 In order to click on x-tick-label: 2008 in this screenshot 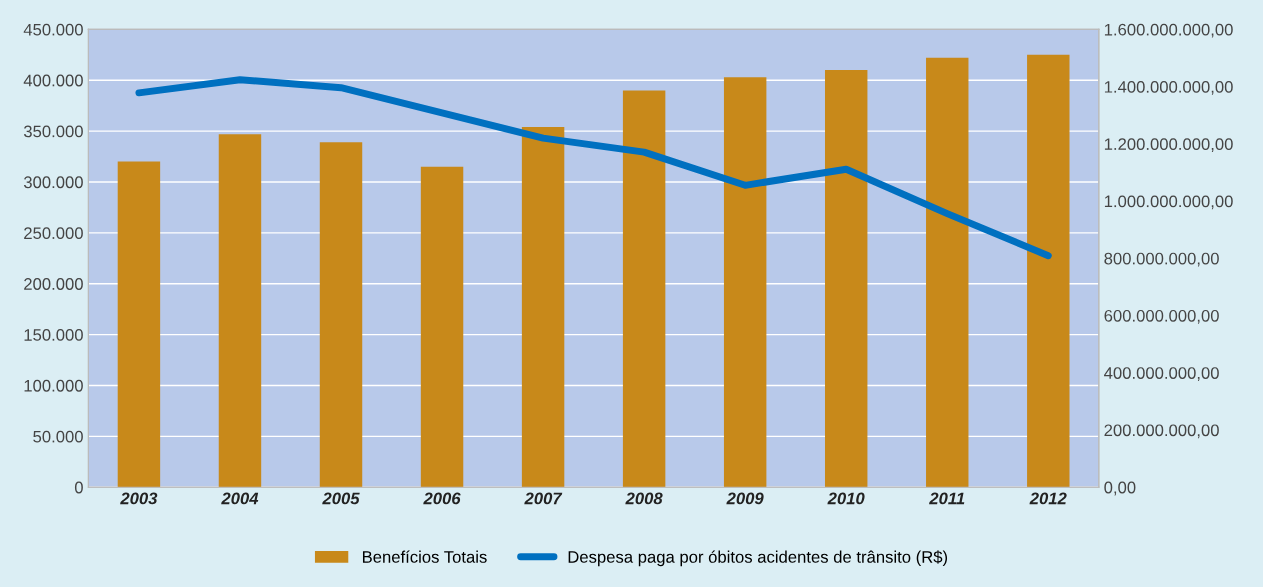, I will do `click(644, 498)`.